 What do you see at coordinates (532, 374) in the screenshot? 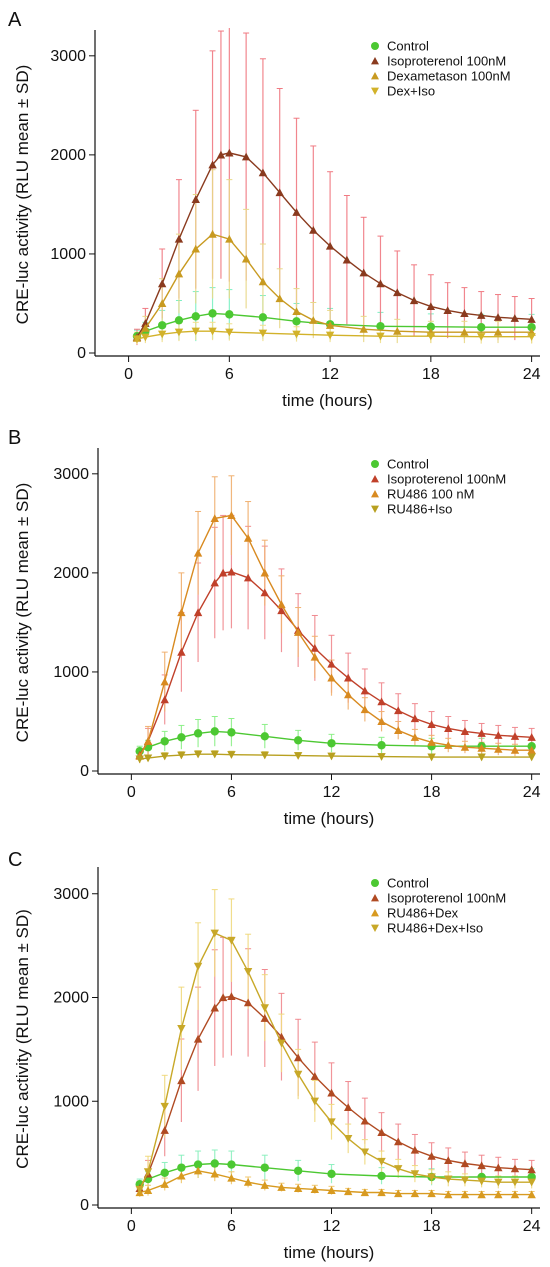
I see `x-tick-label: 24` at bounding box center [532, 374].